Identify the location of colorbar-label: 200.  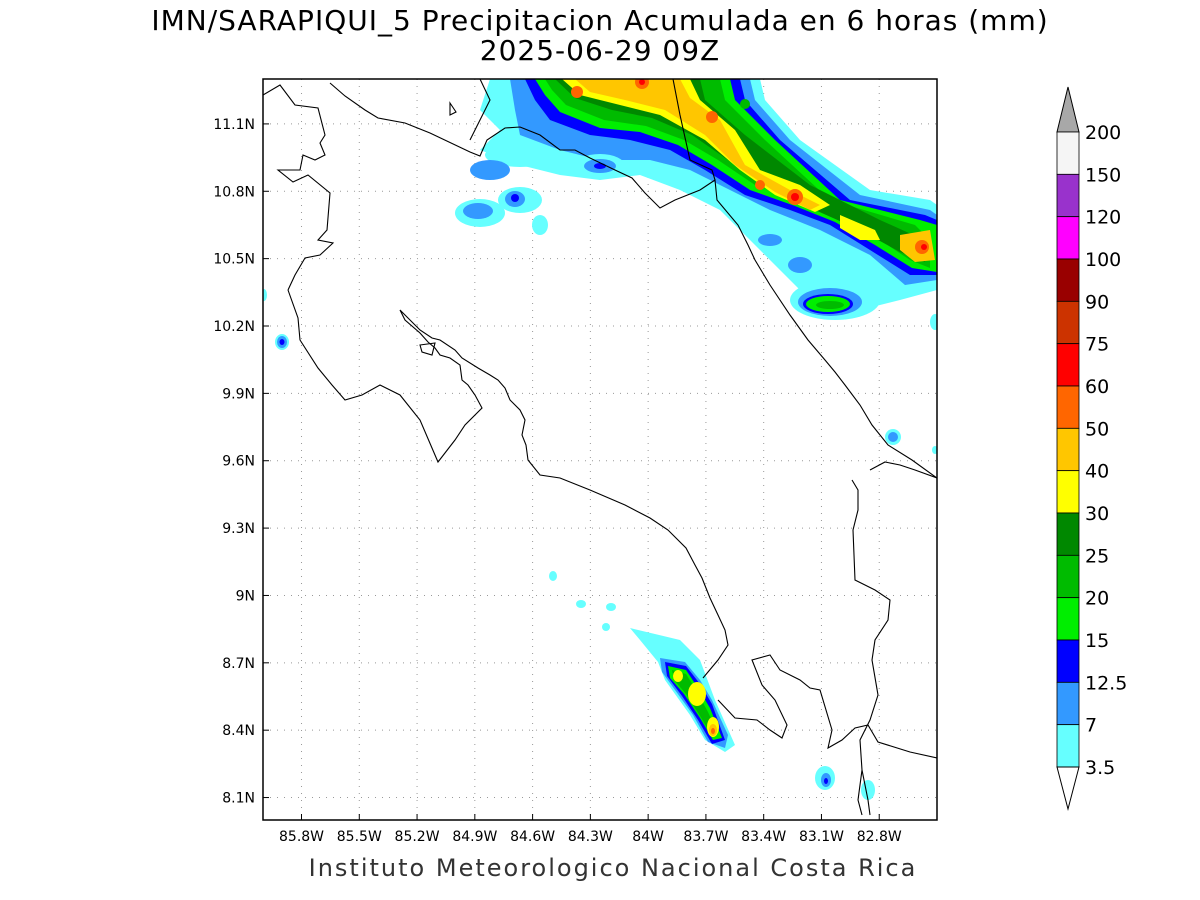
(1103, 133).